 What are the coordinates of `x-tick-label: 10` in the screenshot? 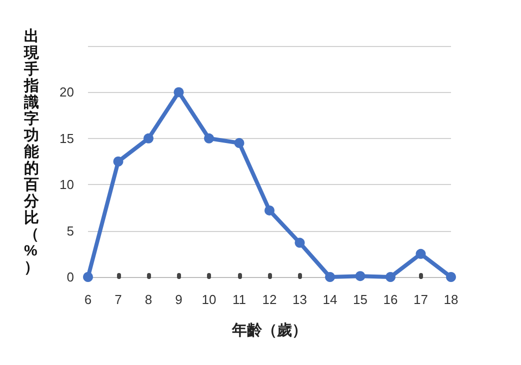 It's located at (209, 299).